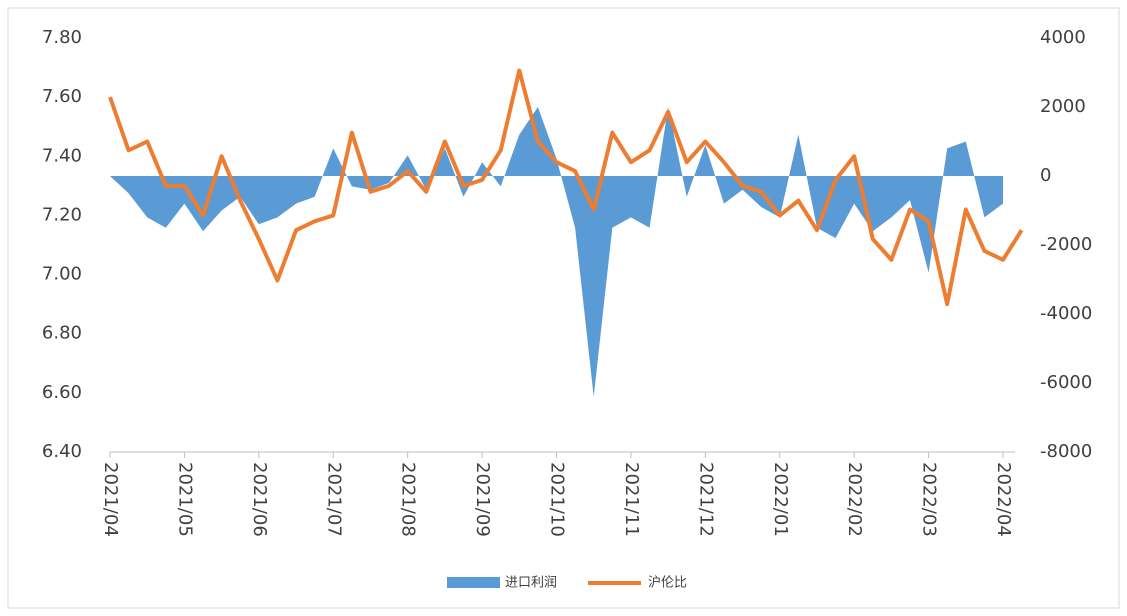 The image size is (1127, 616). Describe the element at coordinates (1066, 313) in the screenshot. I see `y2-tick-label: -4000` at that location.